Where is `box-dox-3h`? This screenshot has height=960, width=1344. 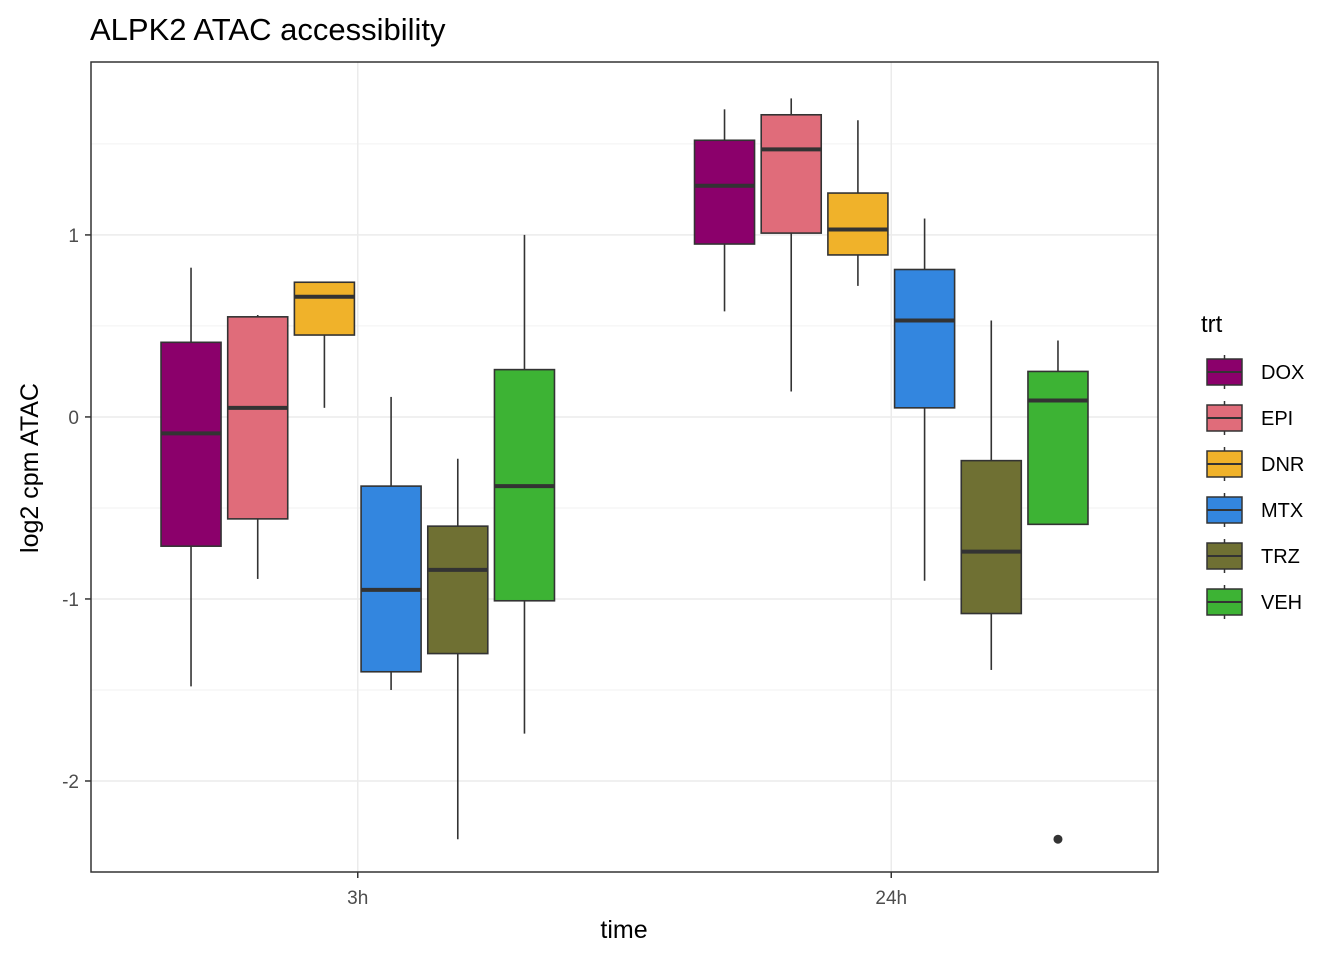 box-dox-3h is located at coordinates (191, 477).